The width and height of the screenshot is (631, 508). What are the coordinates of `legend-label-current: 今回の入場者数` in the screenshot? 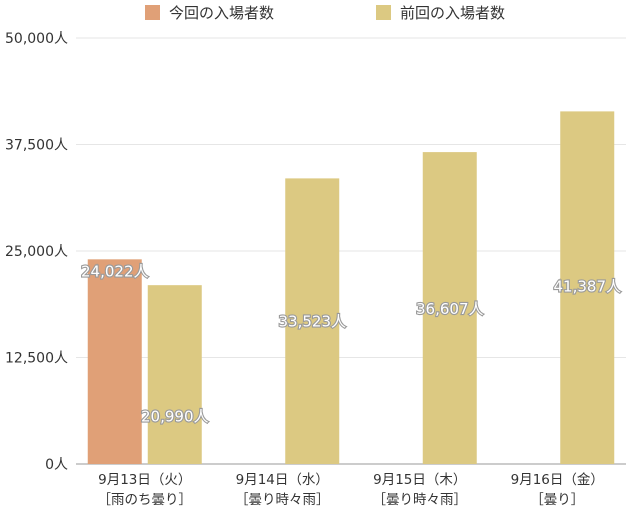 It's located at (222, 13).